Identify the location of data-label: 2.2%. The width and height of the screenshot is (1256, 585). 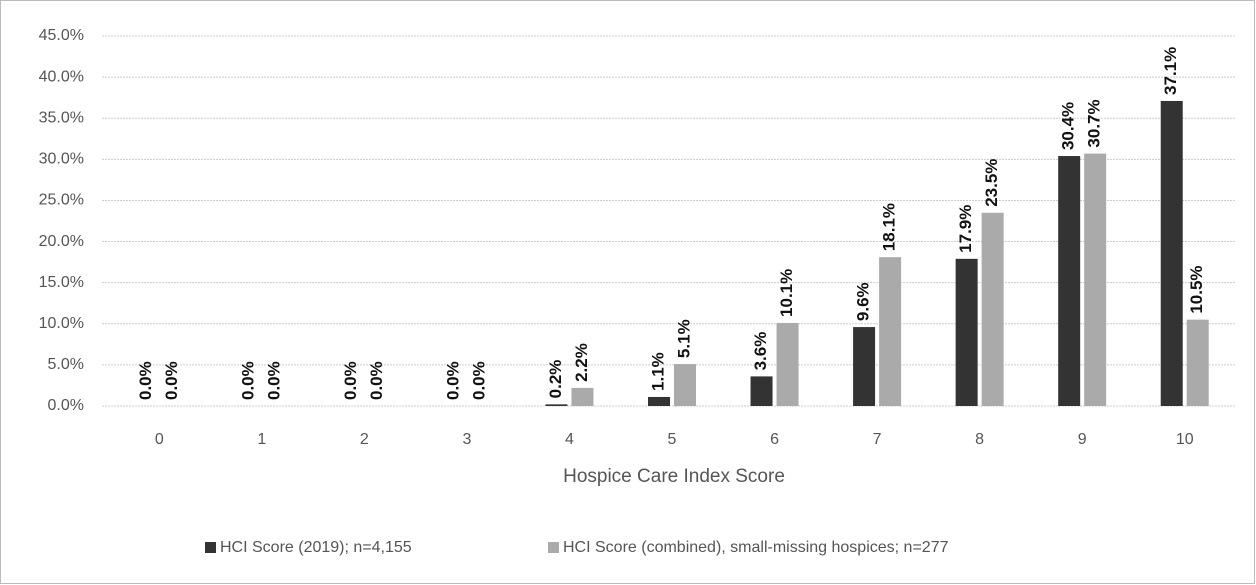
(581, 362).